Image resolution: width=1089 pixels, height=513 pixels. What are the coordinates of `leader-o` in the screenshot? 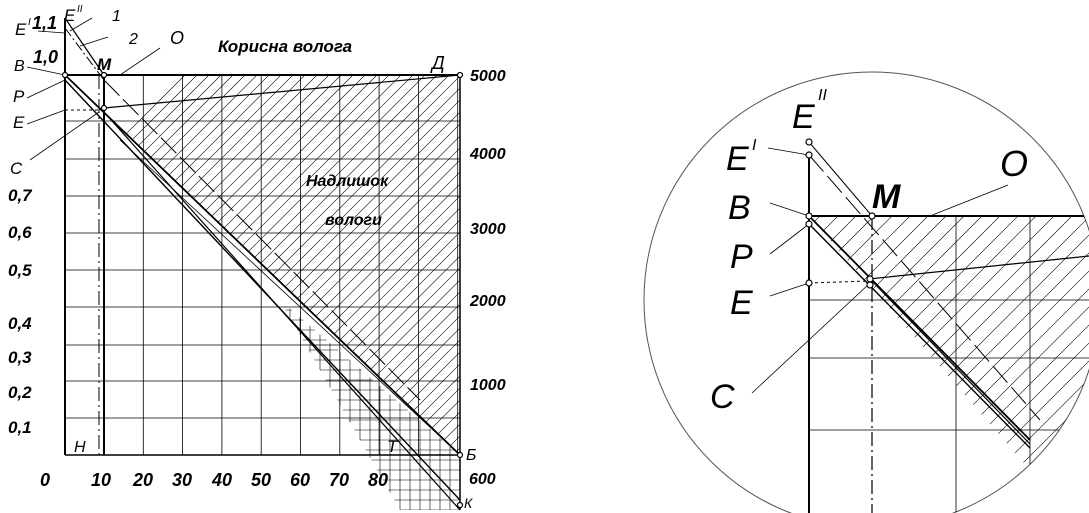 It's located at (140, 61).